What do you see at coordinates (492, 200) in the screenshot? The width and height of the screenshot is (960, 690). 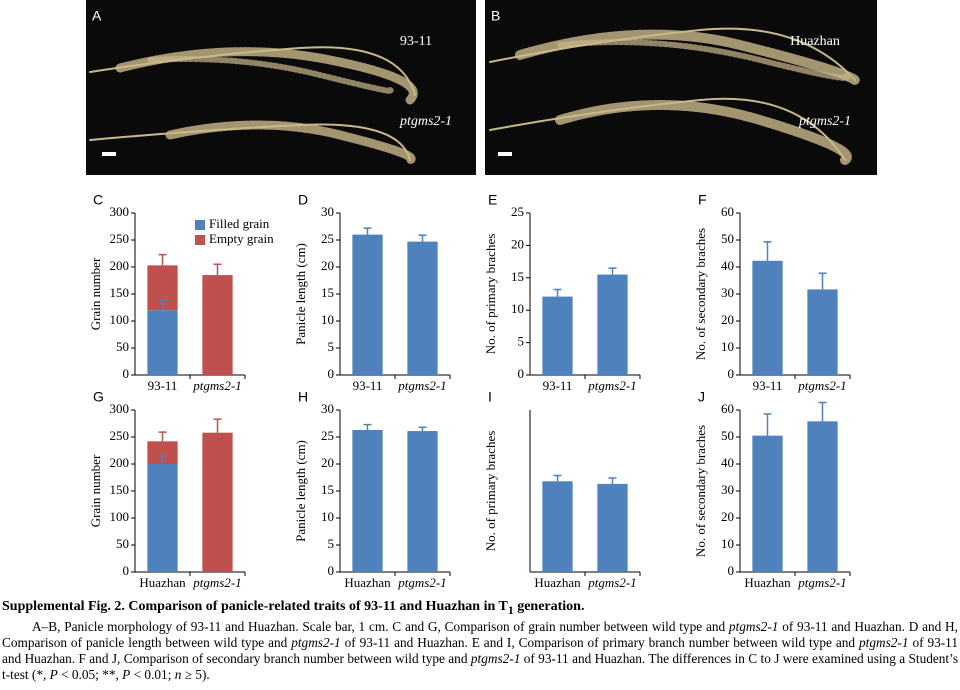 I see `panel-letter: E` at bounding box center [492, 200].